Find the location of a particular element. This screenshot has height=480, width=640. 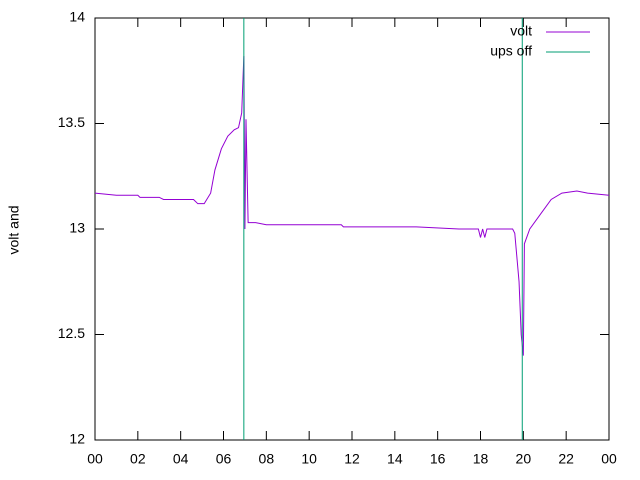

legend-label: ups off is located at coordinates (511, 51).